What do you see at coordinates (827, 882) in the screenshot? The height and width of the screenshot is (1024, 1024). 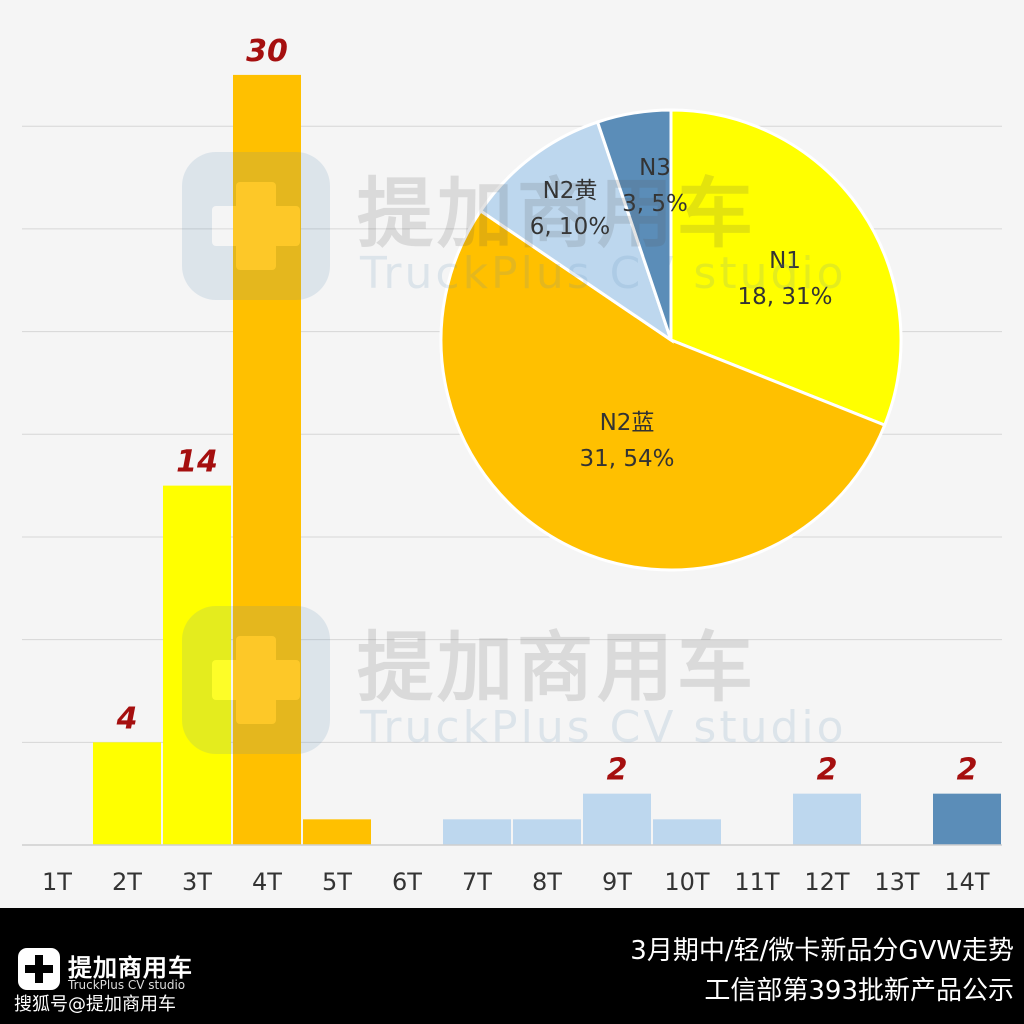 I see `x-tick-label: 12T` at bounding box center [827, 882].